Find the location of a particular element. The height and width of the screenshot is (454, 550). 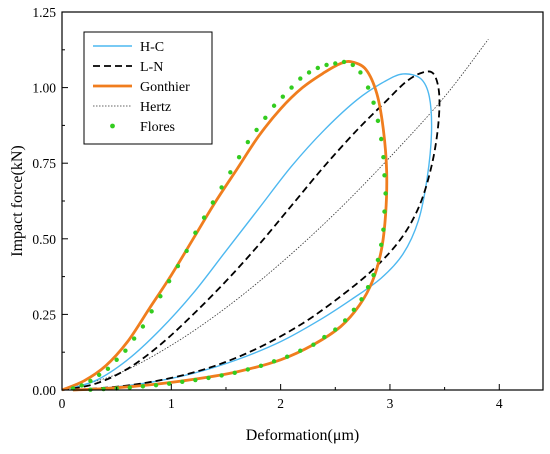

legend: H-C L-N Gonthier Hertz Flores is located at coordinates (148, 88).